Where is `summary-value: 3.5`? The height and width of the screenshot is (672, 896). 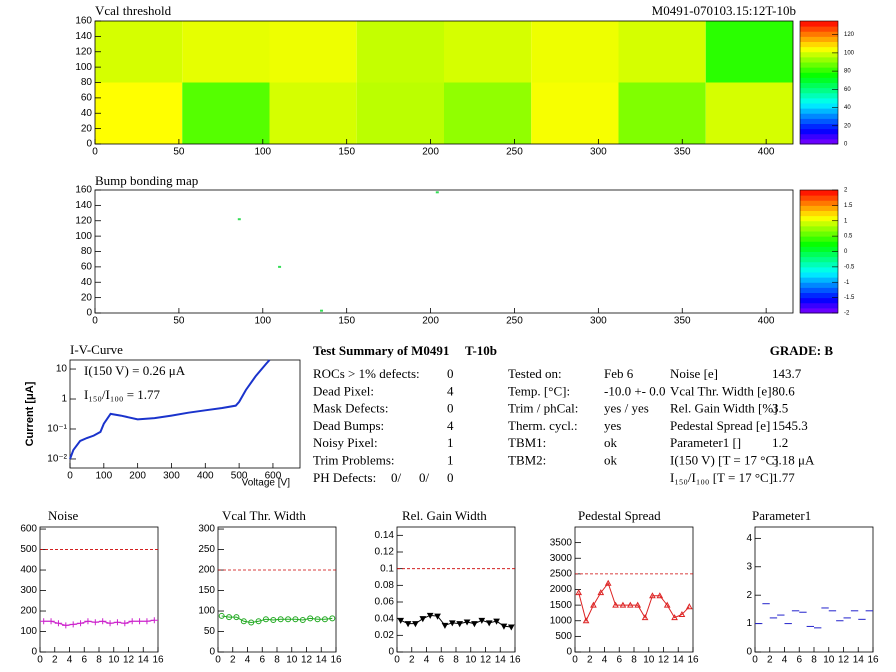 summary-value: 3.5 is located at coordinates (780, 408).